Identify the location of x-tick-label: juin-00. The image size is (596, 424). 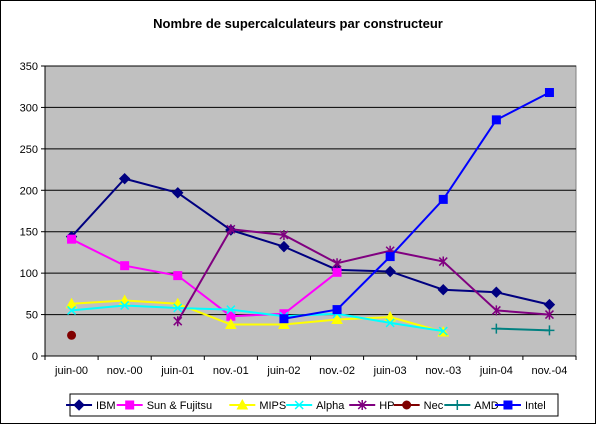
(71, 371).